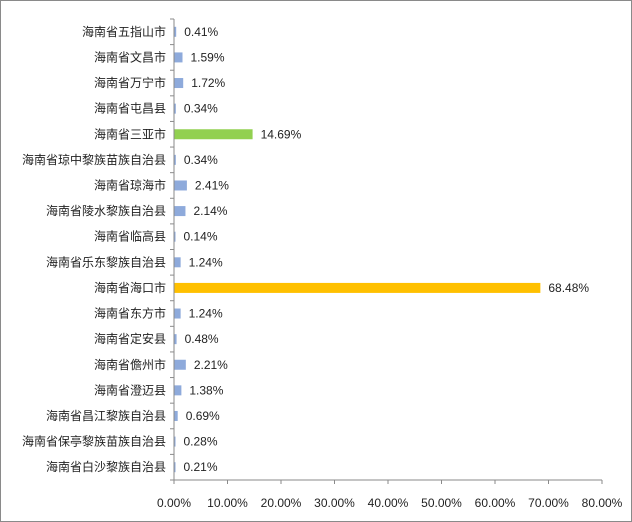  What do you see at coordinates (106, 415) in the screenshot?
I see `category-label: 海南省昌江黎族自治县` at bounding box center [106, 415].